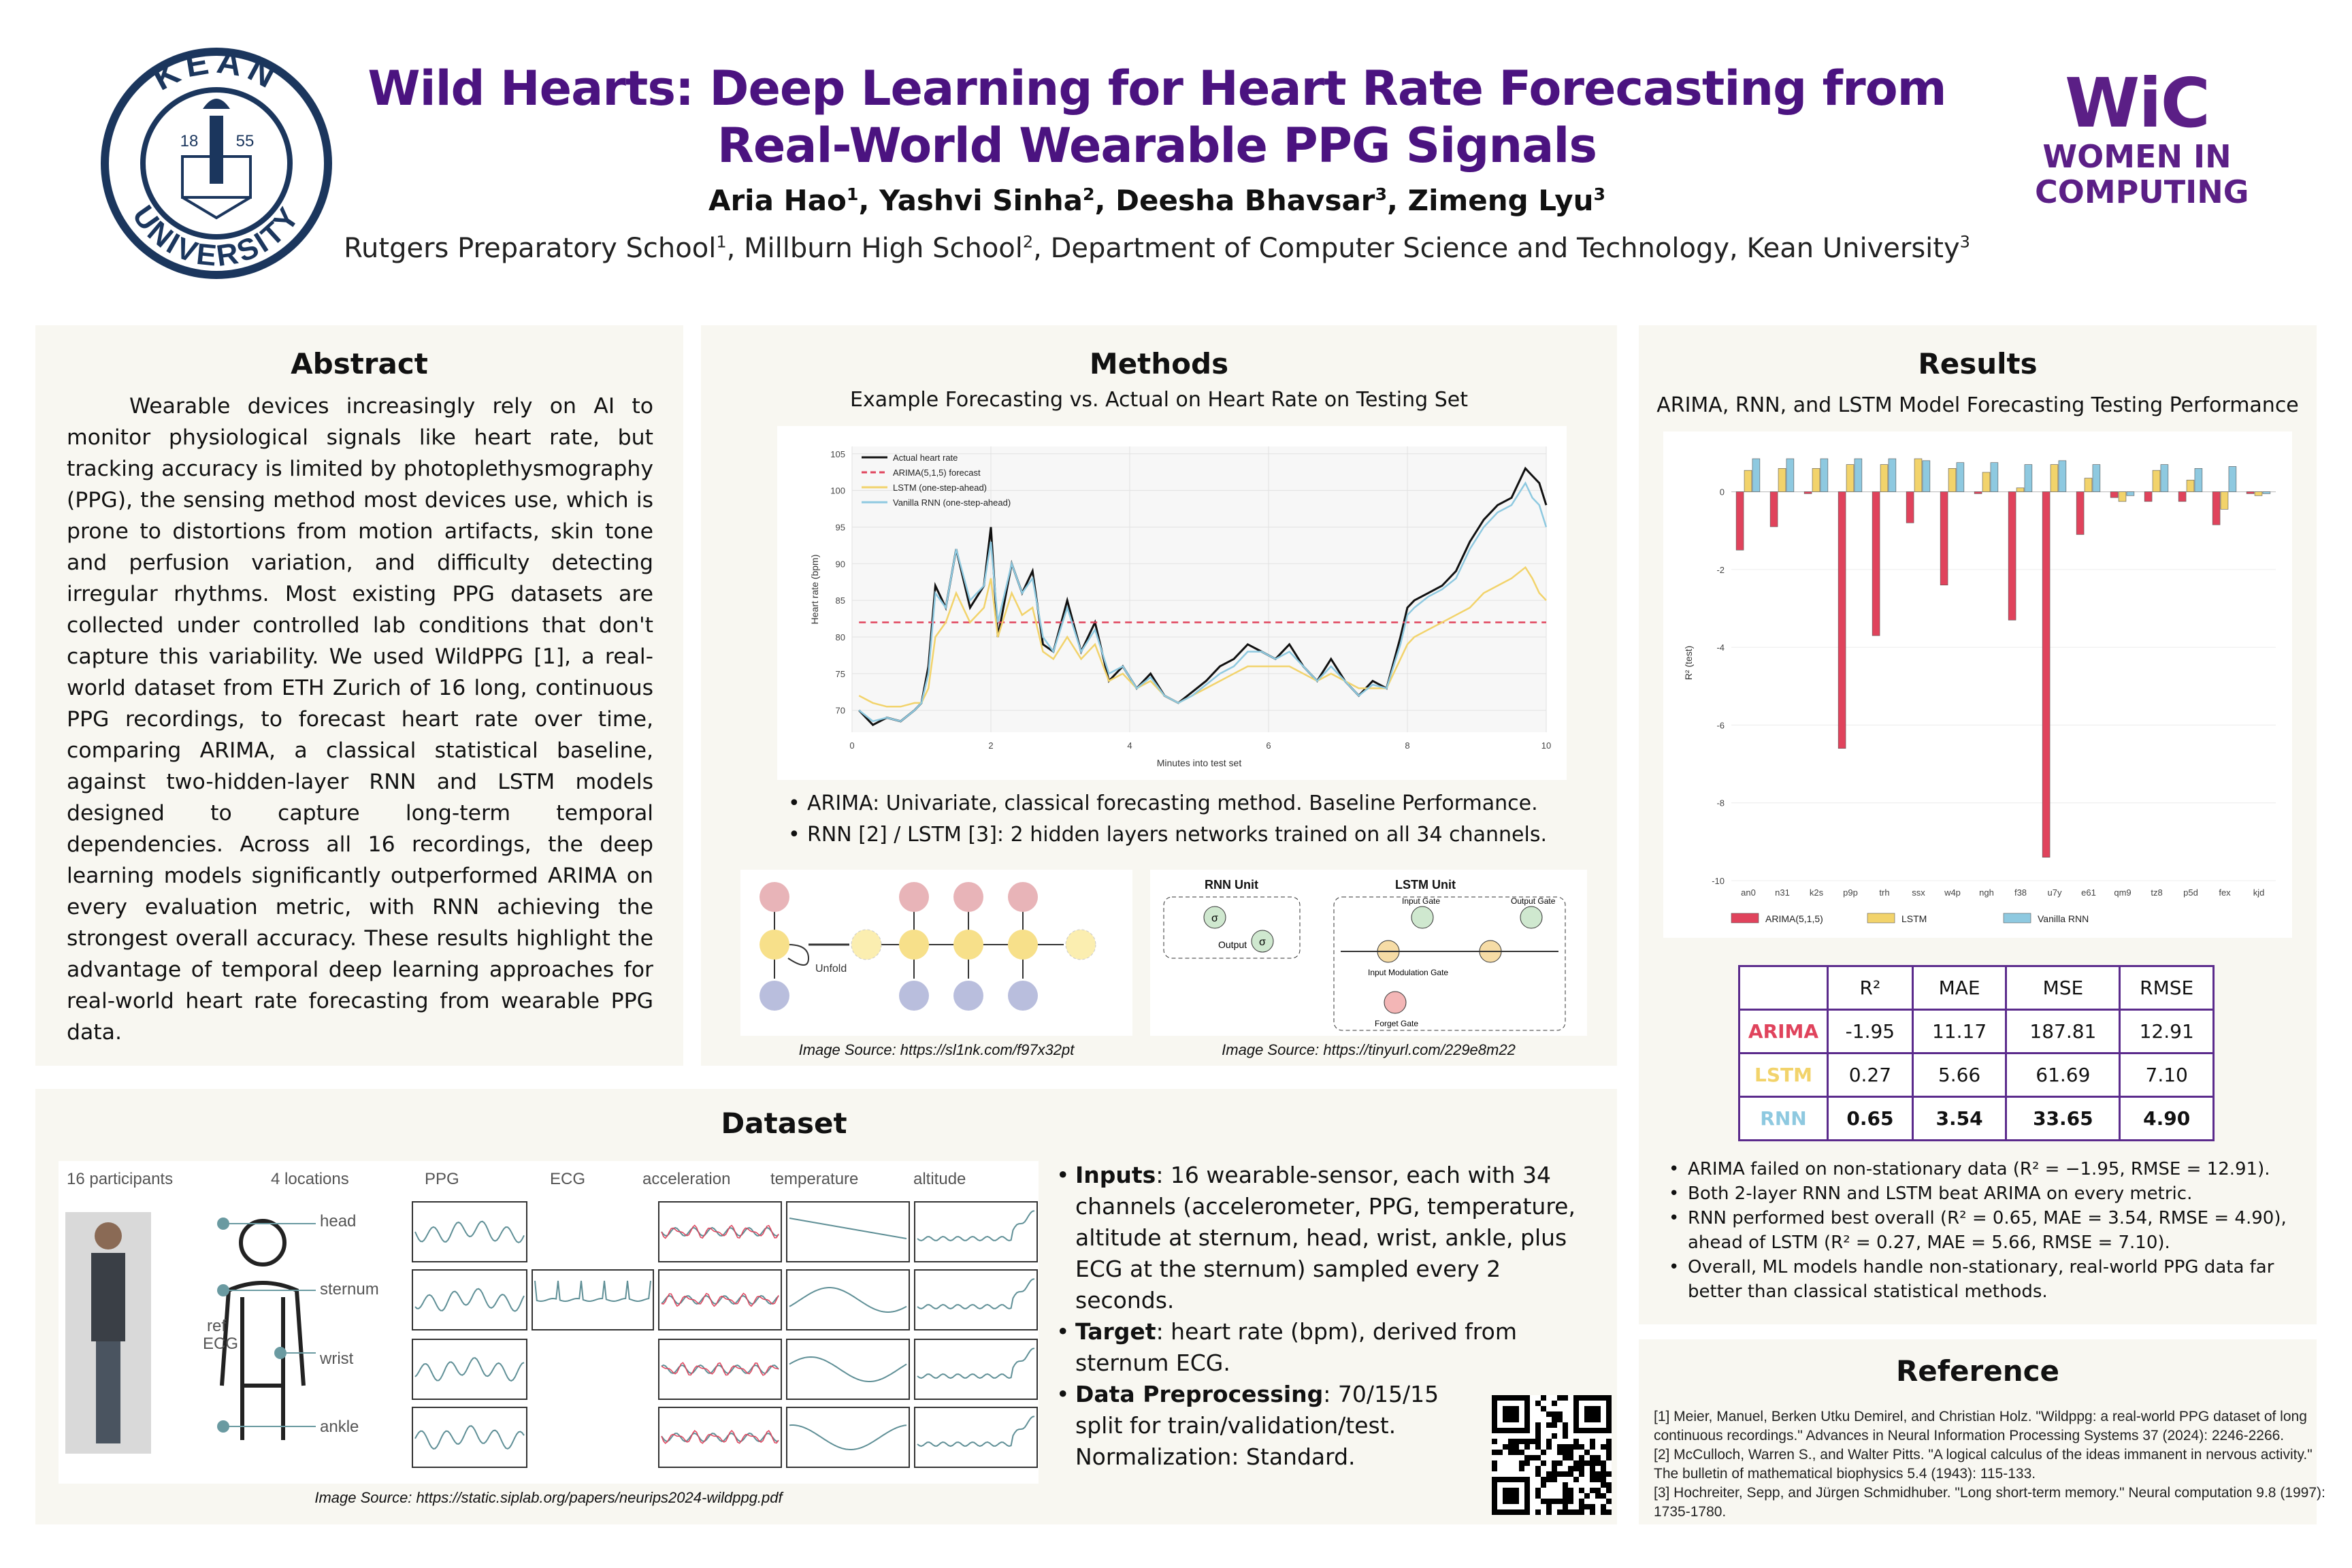 The height and width of the screenshot is (1568, 2352). I want to click on legend-label: LSTM (one-step-ahead), so click(940, 488).